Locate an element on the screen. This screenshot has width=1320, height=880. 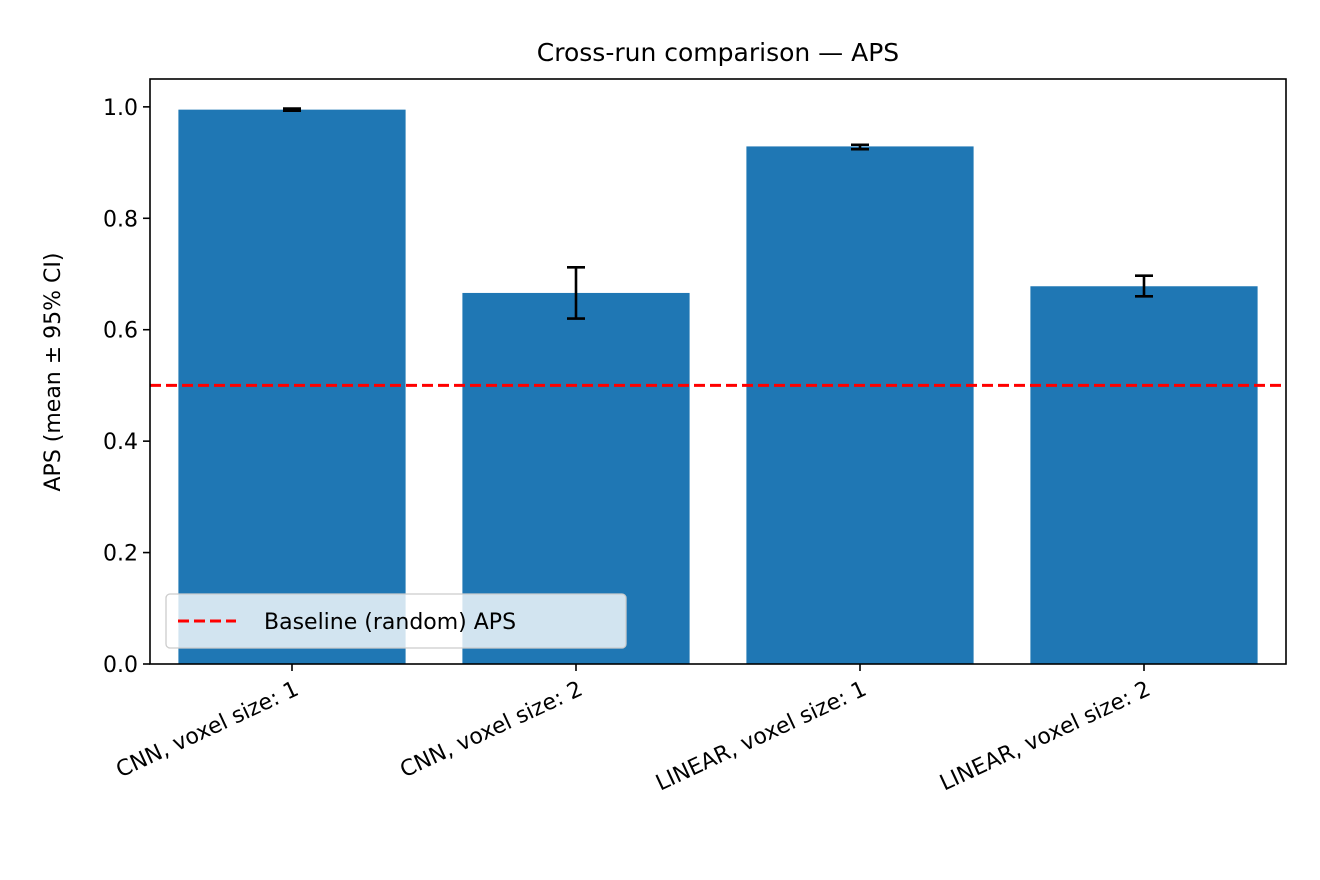
y-tick-label-6: 1.0 is located at coordinates (120, 108).